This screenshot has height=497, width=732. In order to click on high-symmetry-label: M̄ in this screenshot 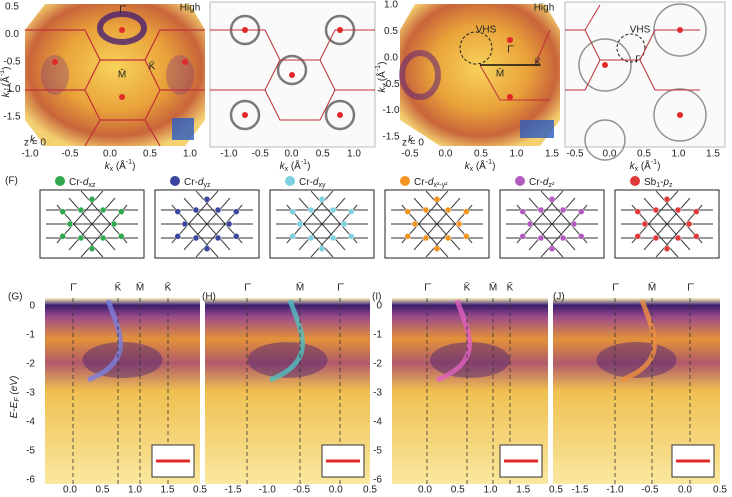, I will do `click(493, 287)`.